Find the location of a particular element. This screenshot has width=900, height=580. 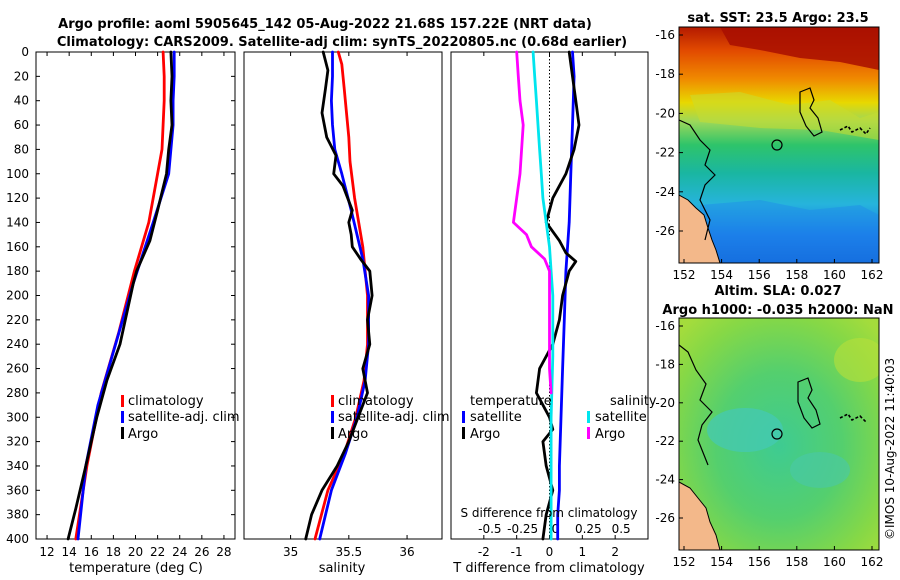

sst-coastline-land is located at coordinates (700, 228).